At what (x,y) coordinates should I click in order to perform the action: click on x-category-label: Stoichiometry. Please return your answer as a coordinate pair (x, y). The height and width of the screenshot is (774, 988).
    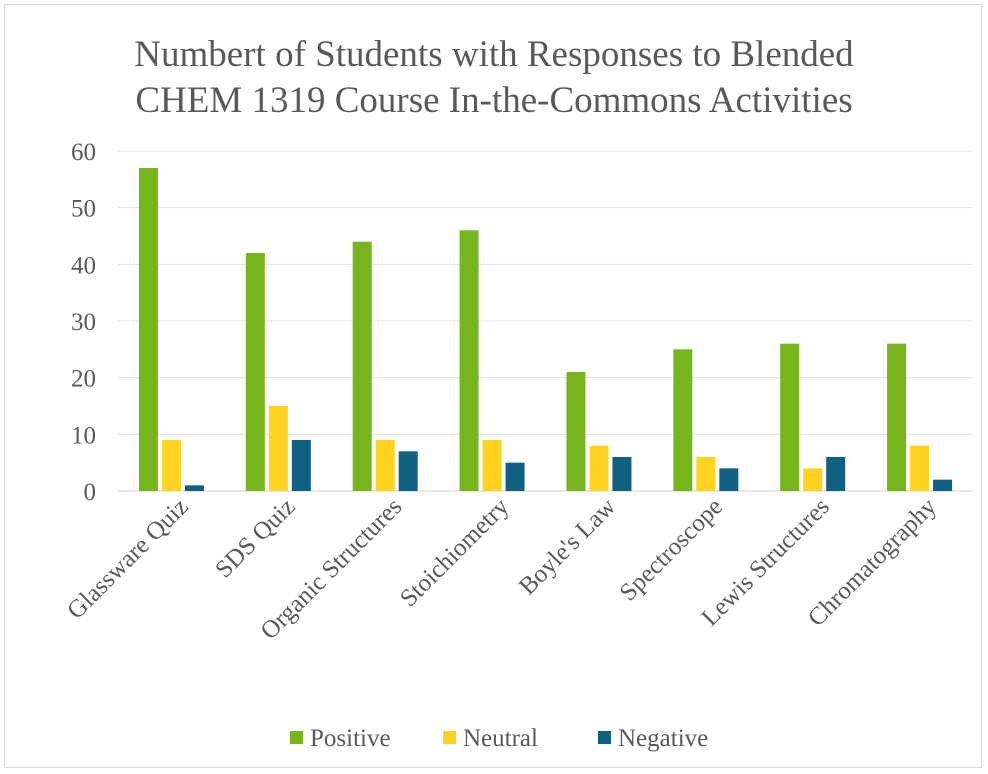
    Looking at the image, I should click on (455, 553).